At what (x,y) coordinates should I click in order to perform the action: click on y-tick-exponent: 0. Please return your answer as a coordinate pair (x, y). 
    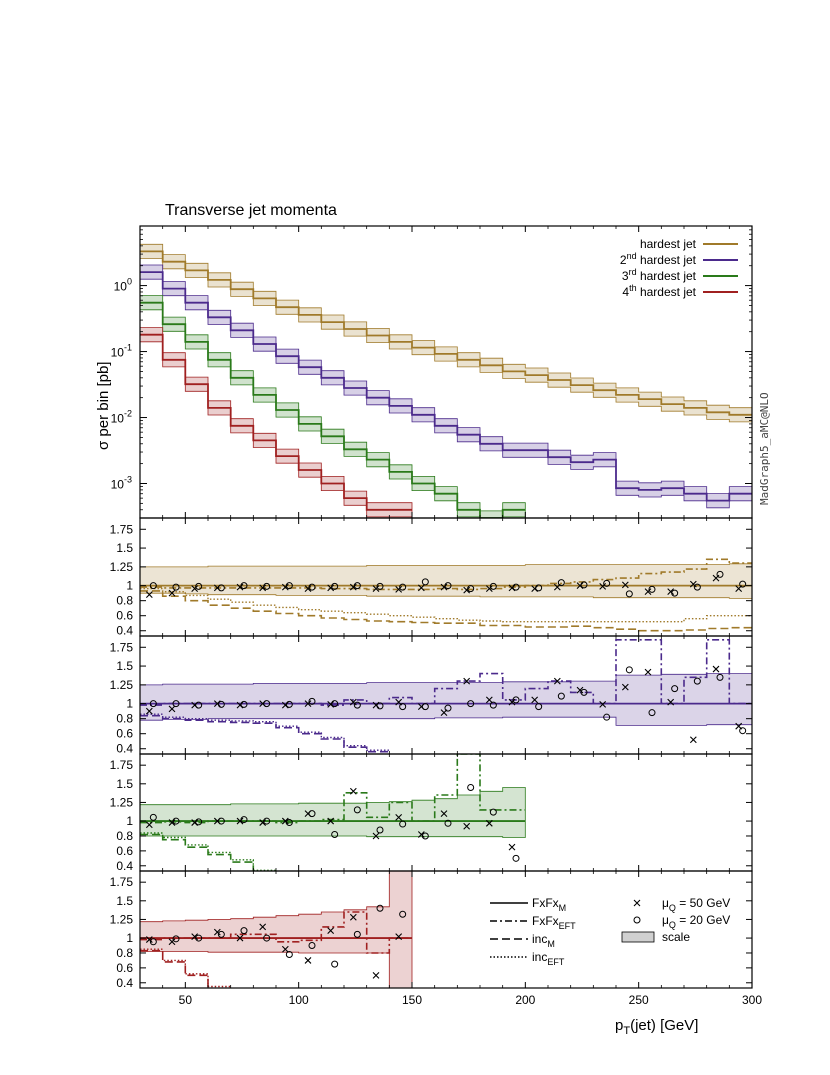
    Looking at the image, I should click on (129, 282).